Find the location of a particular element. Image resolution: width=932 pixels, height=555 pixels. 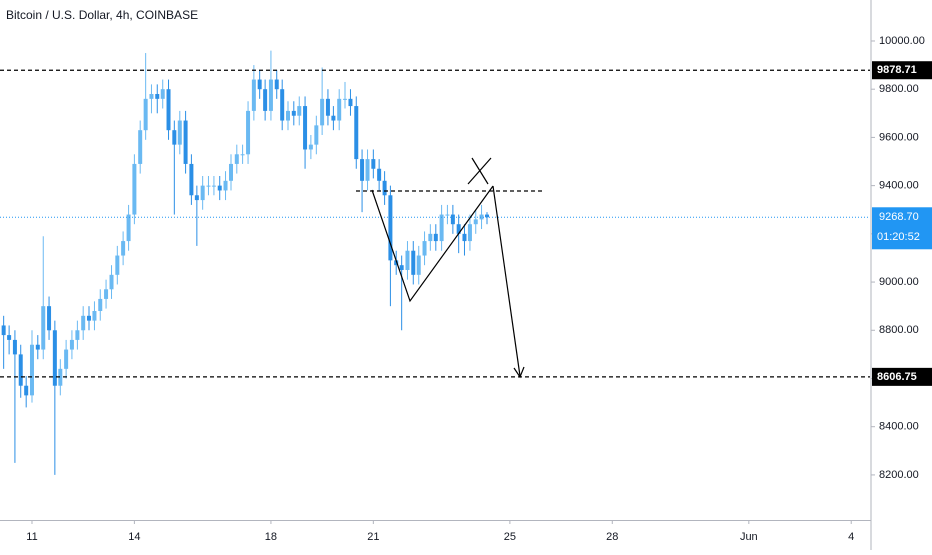

y-tick-label: 8400.00 is located at coordinates (899, 427).